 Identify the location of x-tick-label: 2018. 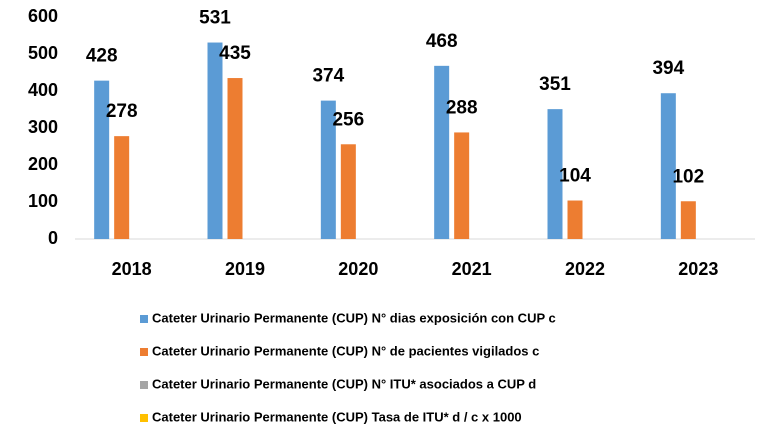
(132, 269).